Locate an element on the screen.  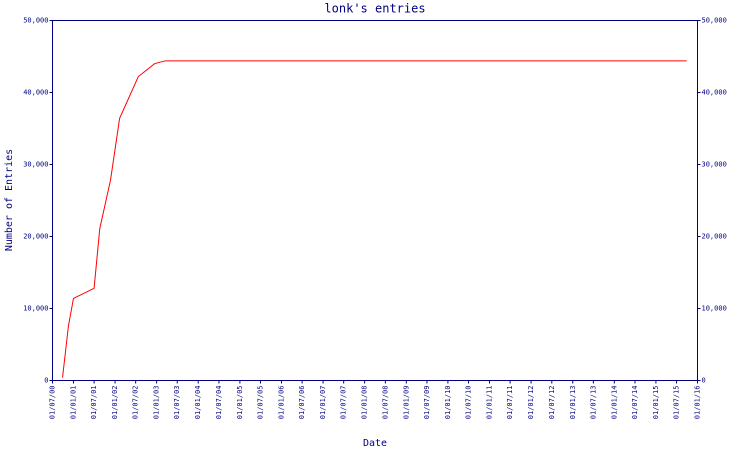
x-tick-label: 01/01/07 is located at coordinates (323, 403).